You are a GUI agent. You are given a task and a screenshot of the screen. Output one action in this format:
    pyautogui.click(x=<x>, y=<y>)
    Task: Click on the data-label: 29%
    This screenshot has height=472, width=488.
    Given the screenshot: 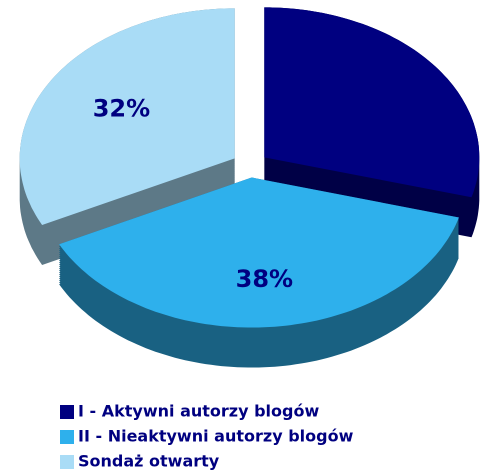 What is the action you would take?
    pyautogui.click(x=370, y=100)
    